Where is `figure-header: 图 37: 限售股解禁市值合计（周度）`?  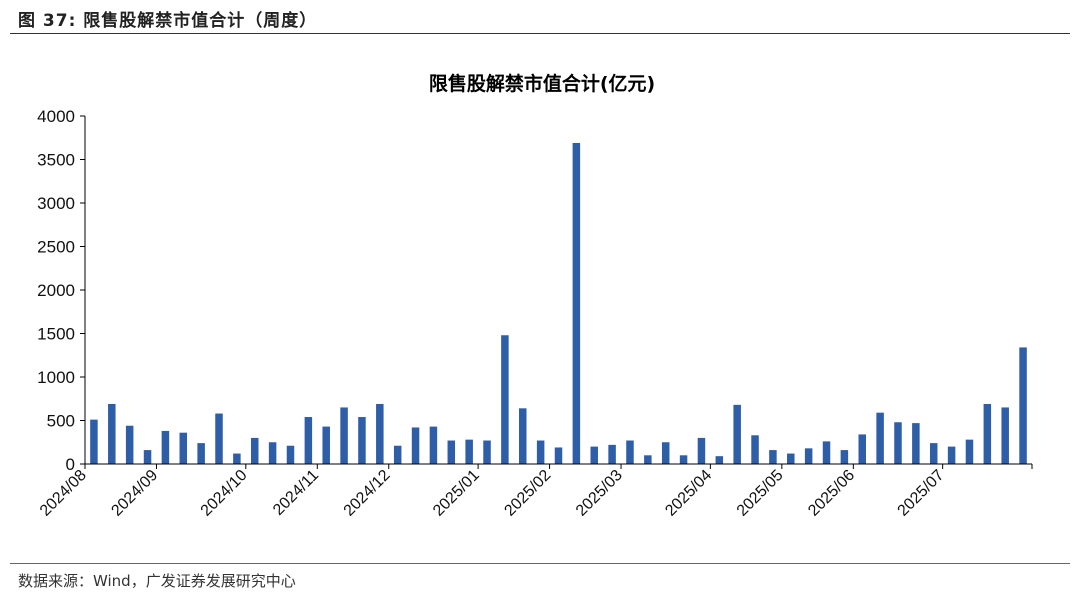 figure-header: 图 37: 限售股解禁市值合计（周度） is located at coordinates (167, 18).